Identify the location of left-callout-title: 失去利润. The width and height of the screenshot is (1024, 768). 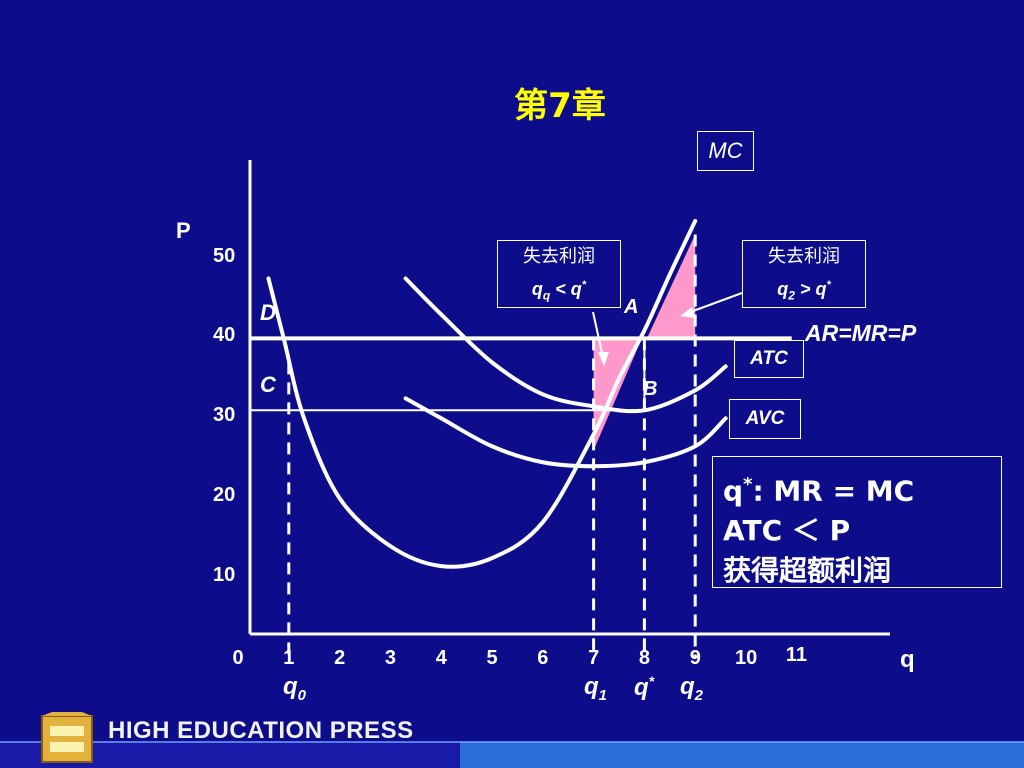
(559, 256).